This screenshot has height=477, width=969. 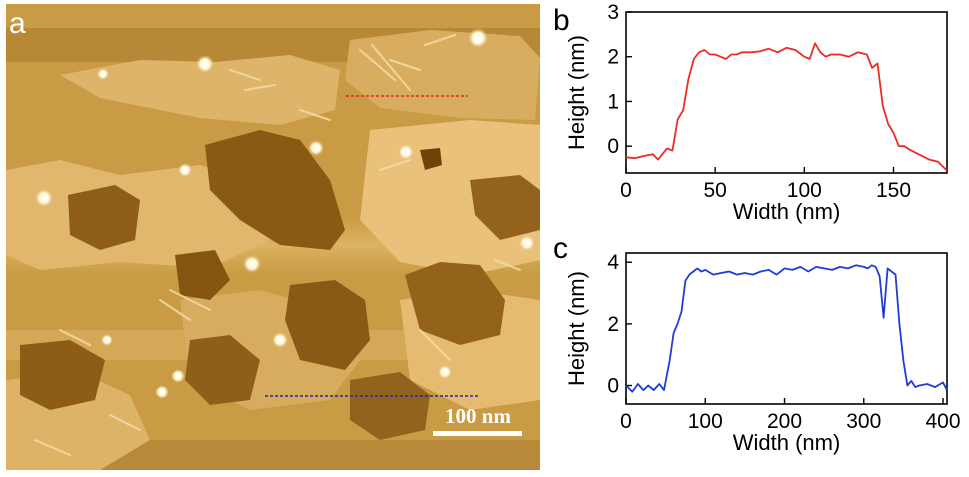 I want to click on y-tick-label: 4, so click(x=613, y=262).